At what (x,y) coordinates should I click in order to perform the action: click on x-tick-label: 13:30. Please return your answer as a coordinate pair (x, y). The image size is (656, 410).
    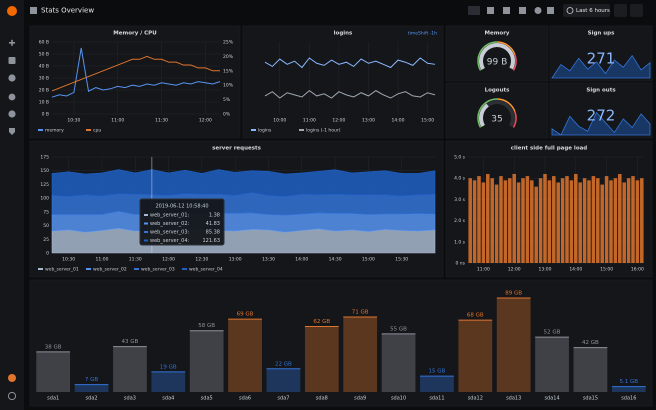
    Looking at the image, I should click on (268, 260).